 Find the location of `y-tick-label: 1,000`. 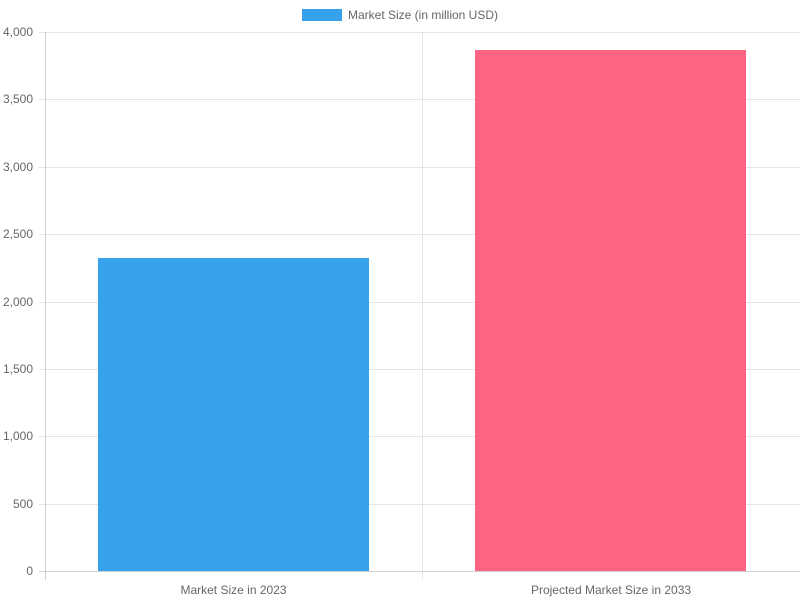

y-tick-label: 1,000 is located at coordinates (17, 436).